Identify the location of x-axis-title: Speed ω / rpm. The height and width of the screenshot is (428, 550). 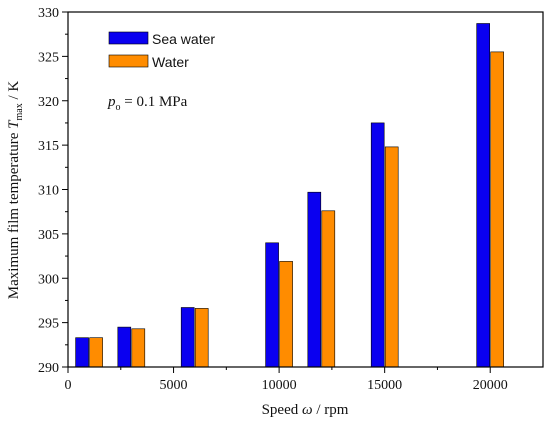
(305, 410).